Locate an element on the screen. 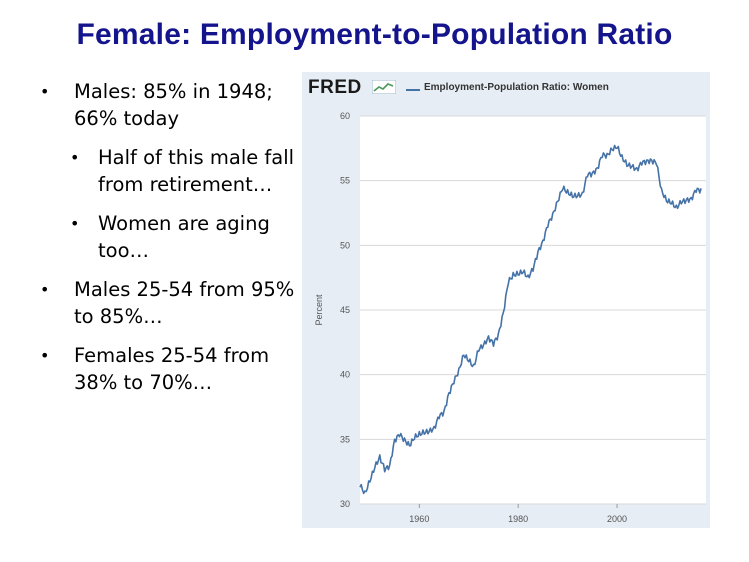 Image resolution: width=749 pixels, height=562 pixels. y-axis-label: Percent is located at coordinates (319, 310).